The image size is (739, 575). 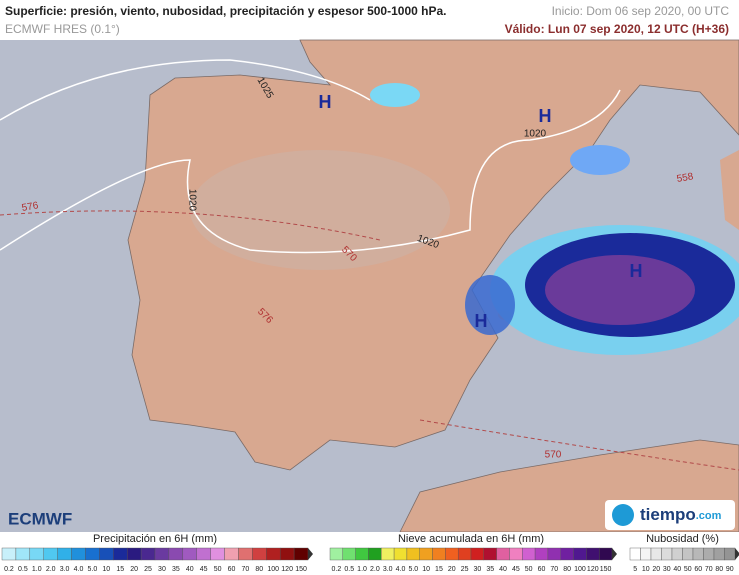 What do you see at coordinates (635, 569) in the screenshot?
I see `legend-label: 5` at bounding box center [635, 569].